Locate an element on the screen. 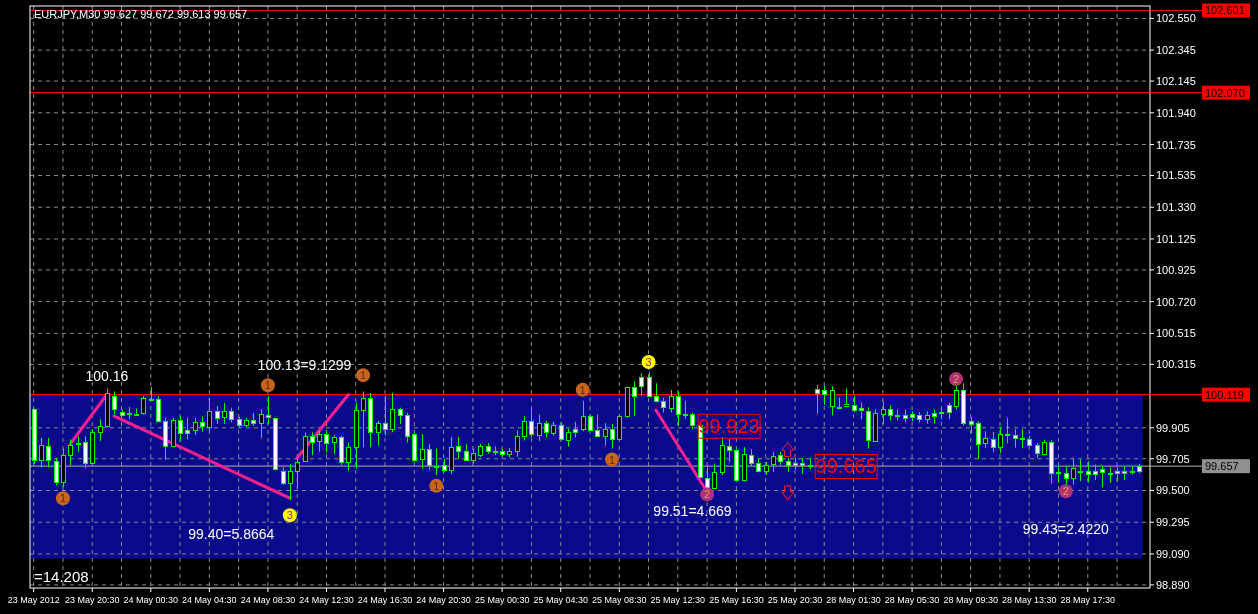 The height and width of the screenshot is (614, 1258). y-tick-label: 100.925 is located at coordinates (1176, 269).